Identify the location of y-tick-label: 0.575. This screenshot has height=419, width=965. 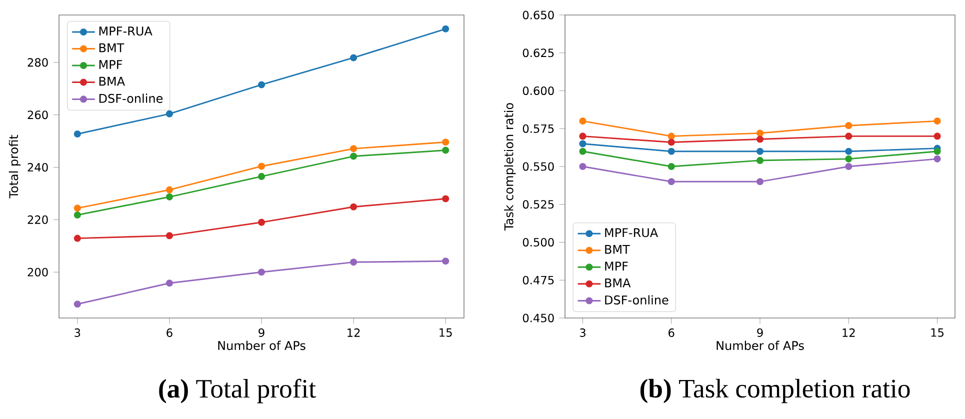
(538, 128).